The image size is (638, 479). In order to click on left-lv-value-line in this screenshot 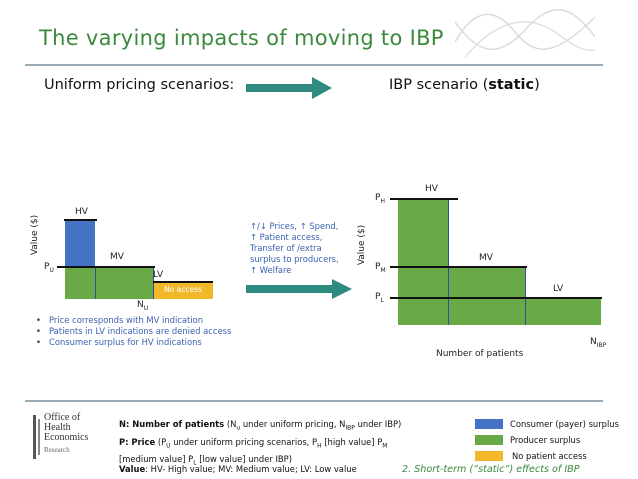, I will do `click(183, 282)`.